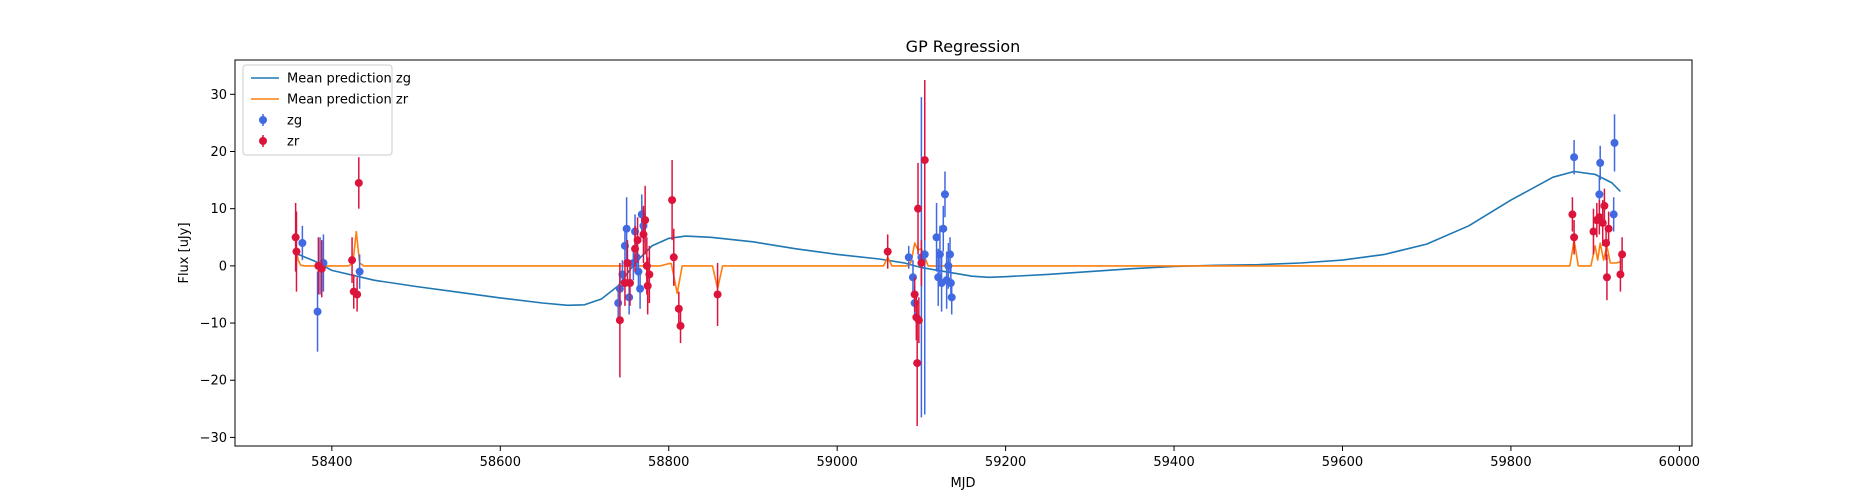 The image size is (1875, 500). What do you see at coordinates (668, 462) in the screenshot?
I see `x-tick-label: 58800` at bounding box center [668, 462].